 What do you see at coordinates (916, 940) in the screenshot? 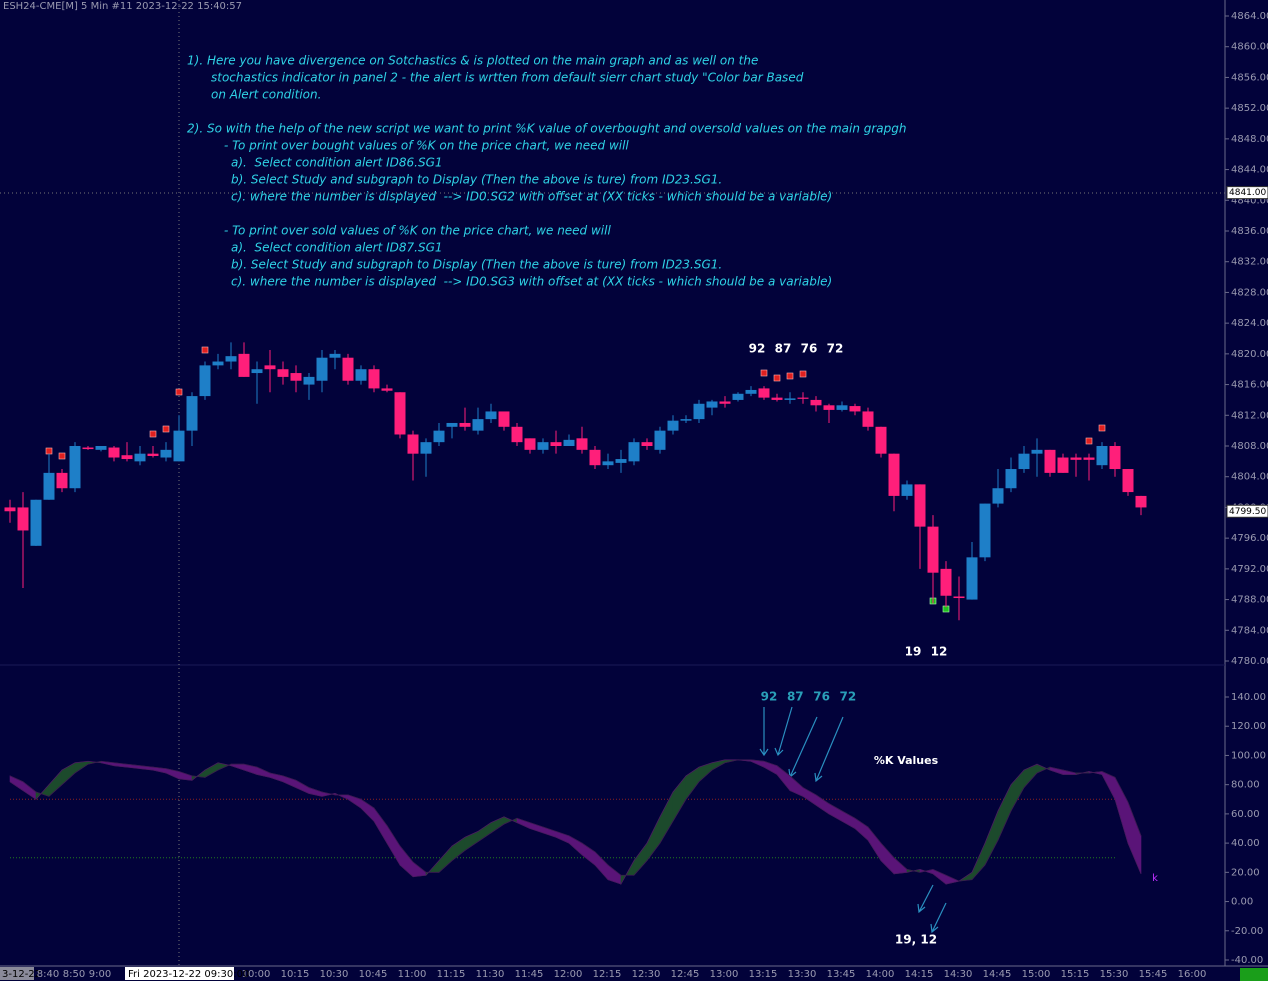
I see `oversold-text: 19, 12` at bounding box center [916, 940].